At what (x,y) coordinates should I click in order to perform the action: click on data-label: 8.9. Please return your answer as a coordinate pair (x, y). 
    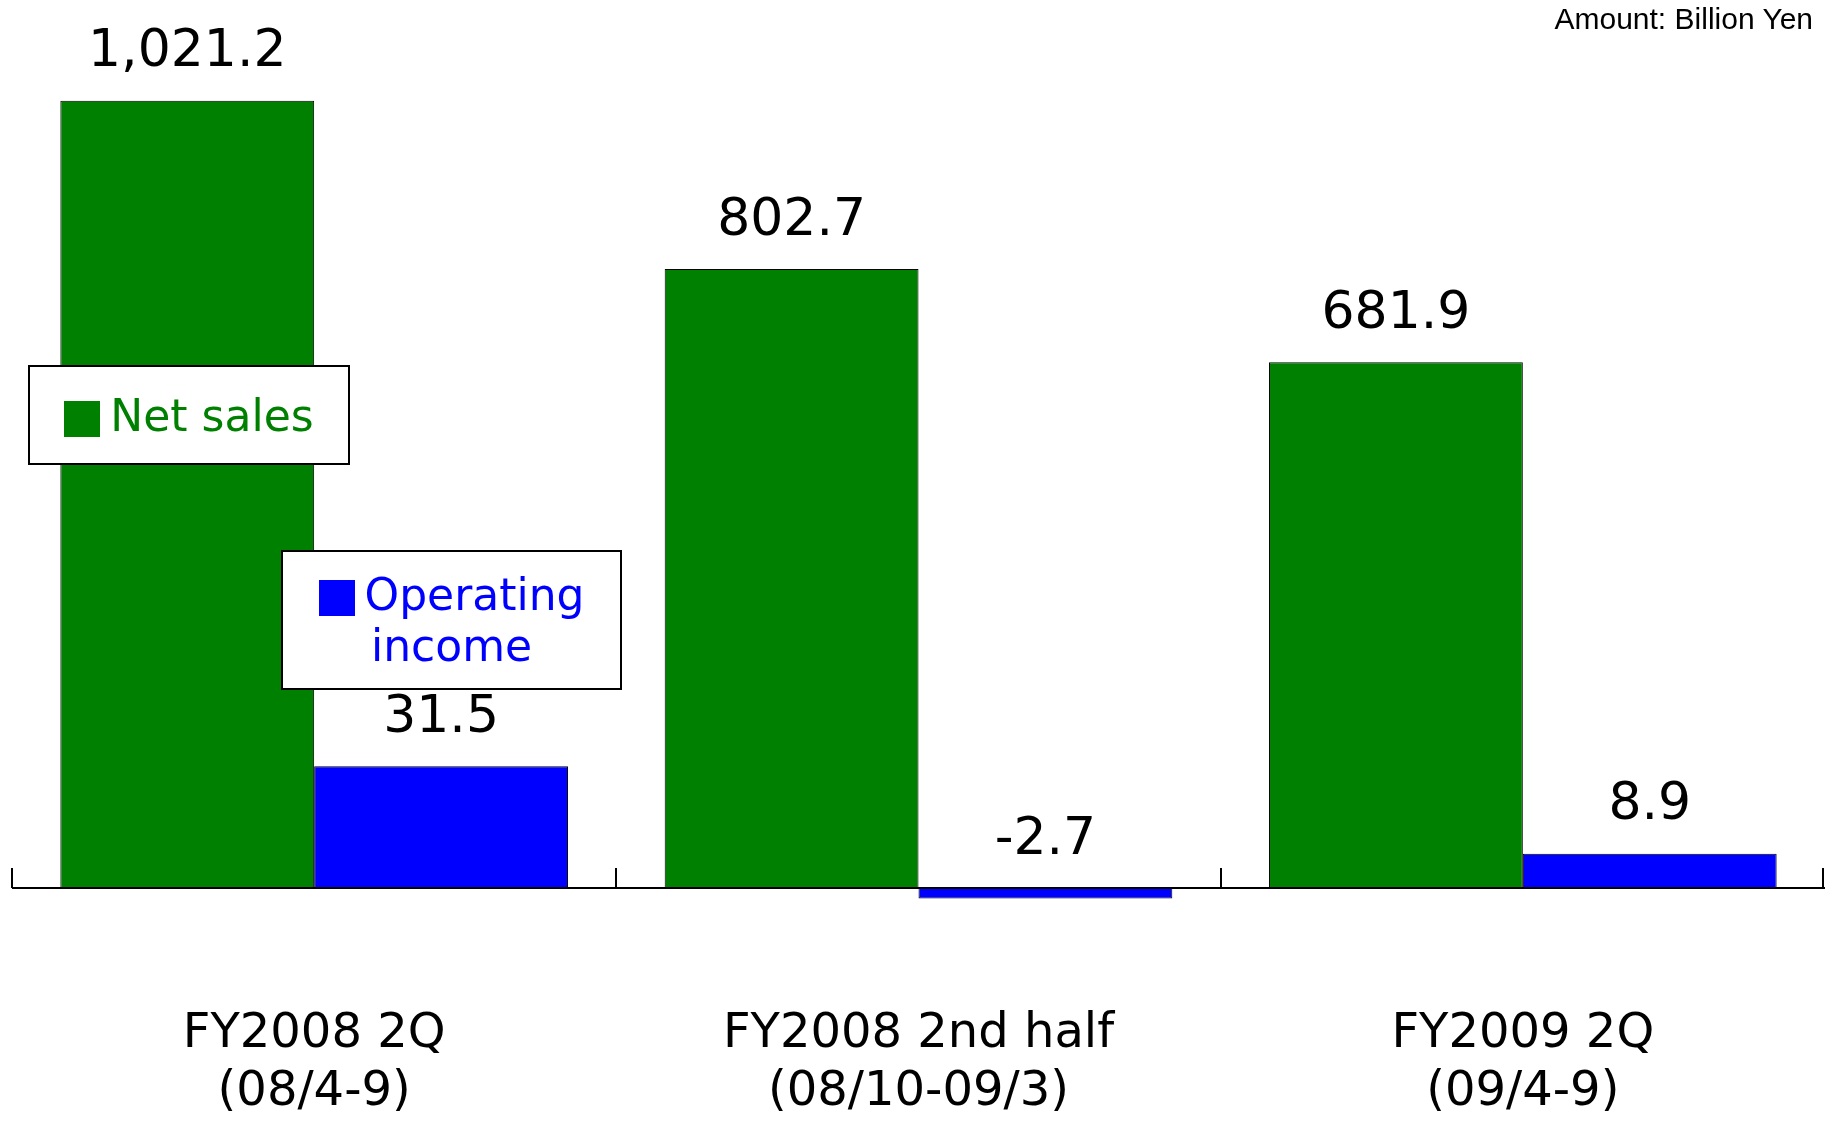
    Looking at the image, I should click on (1650, 801).